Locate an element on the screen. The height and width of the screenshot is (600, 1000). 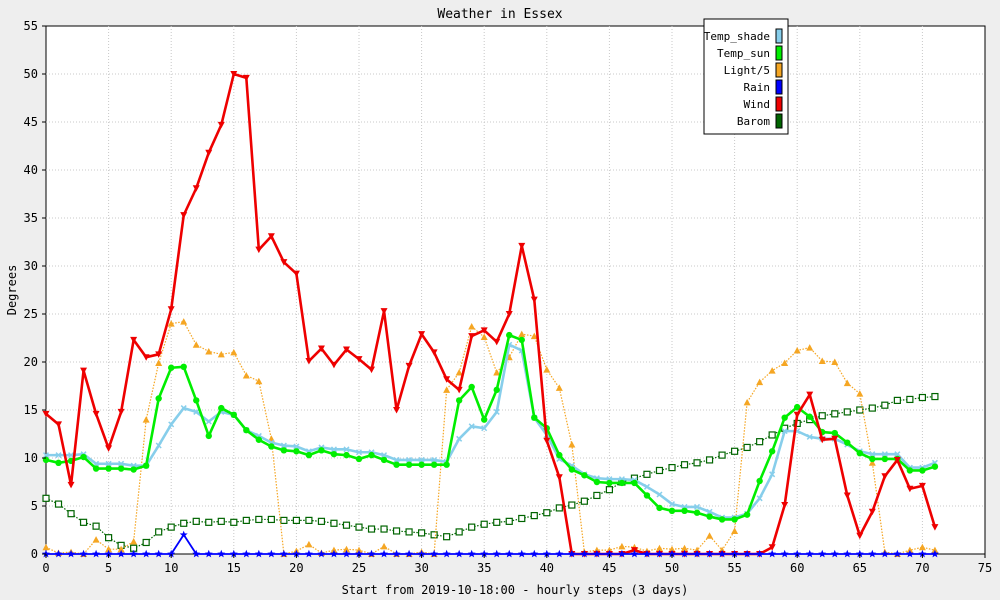
legend: Temp_shade Temp_sun Light/5 Rain Wind Barom is located at coordinates (746, 76).